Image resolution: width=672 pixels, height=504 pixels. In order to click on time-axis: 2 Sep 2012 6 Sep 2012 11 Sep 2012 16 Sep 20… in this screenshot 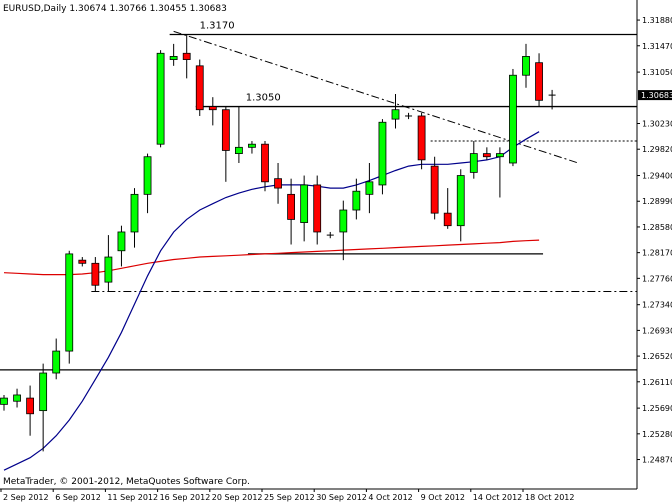, I will do `click(287, 495)`.